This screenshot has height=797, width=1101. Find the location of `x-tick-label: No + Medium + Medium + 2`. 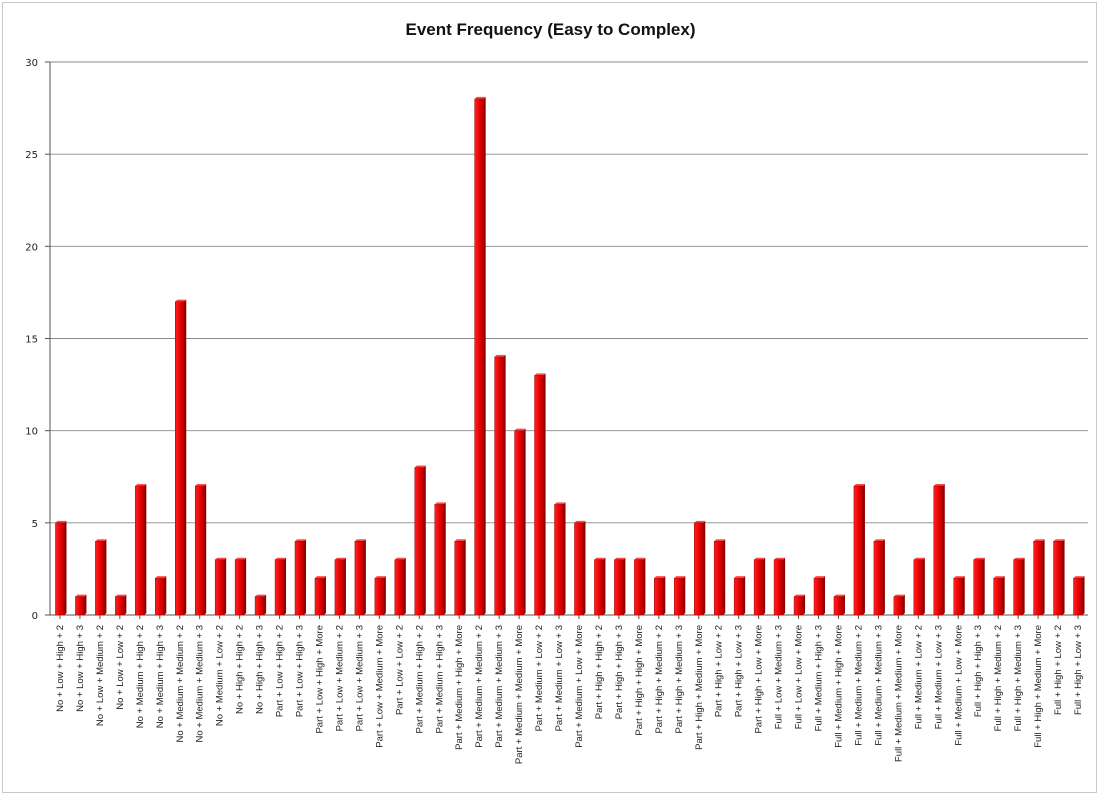

x-tick-label: No + Medium + Medium + 2 is located at coordinates (180, 683).